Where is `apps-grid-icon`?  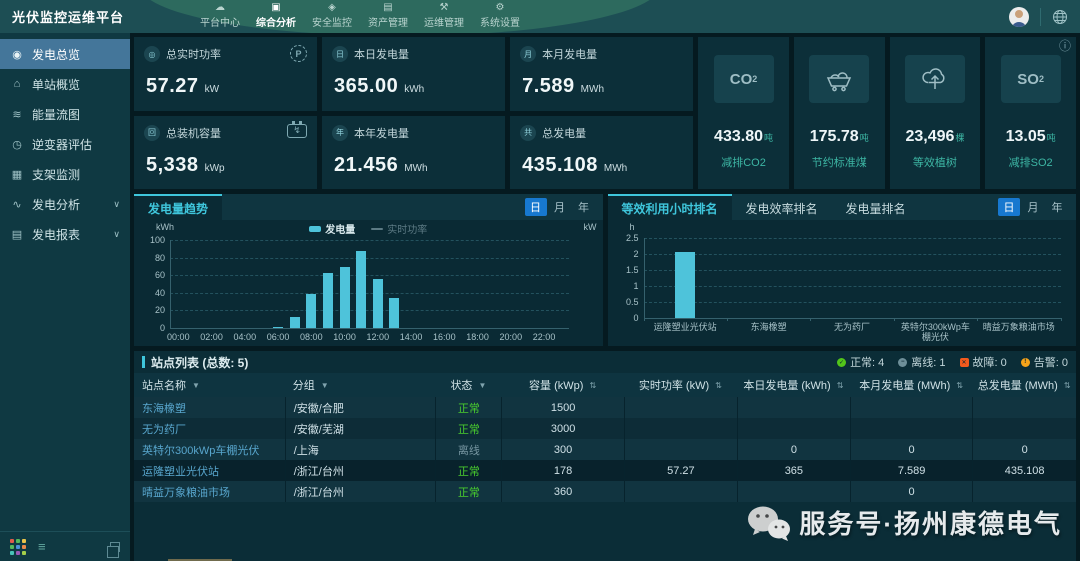
apps-grid-icon is located at coordinates (18, 546).